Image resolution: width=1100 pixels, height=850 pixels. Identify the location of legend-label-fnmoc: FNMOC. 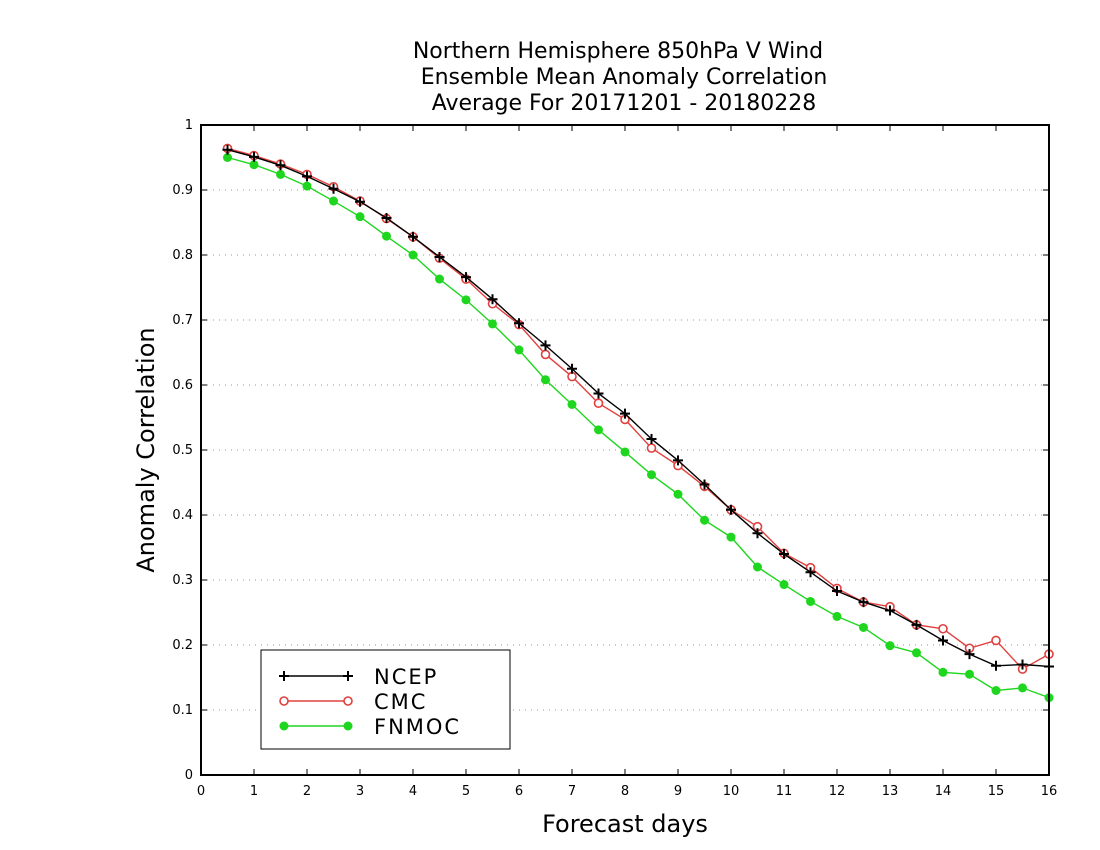
(417, 727).